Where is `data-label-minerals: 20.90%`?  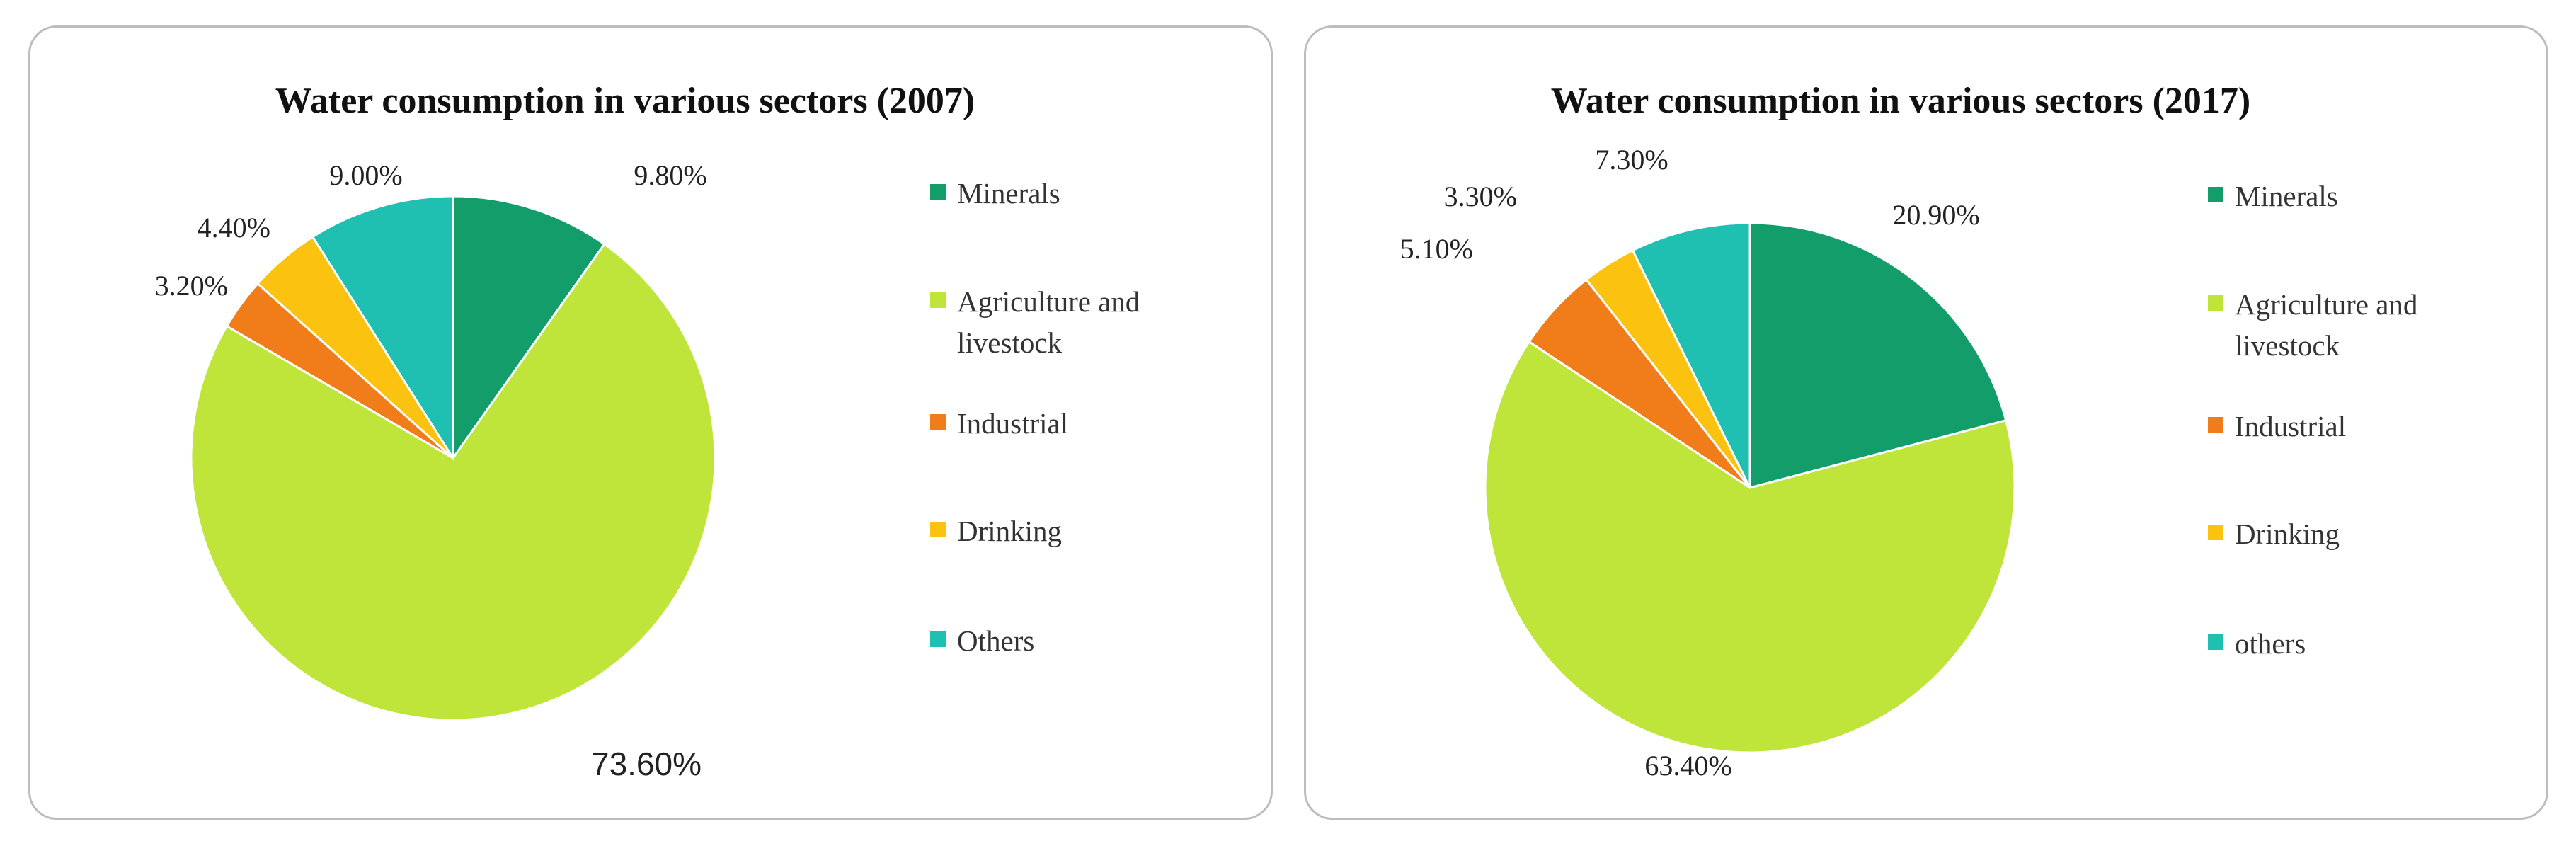 data-label-minerals: 20.90% is located at coordinates (1935, 215).